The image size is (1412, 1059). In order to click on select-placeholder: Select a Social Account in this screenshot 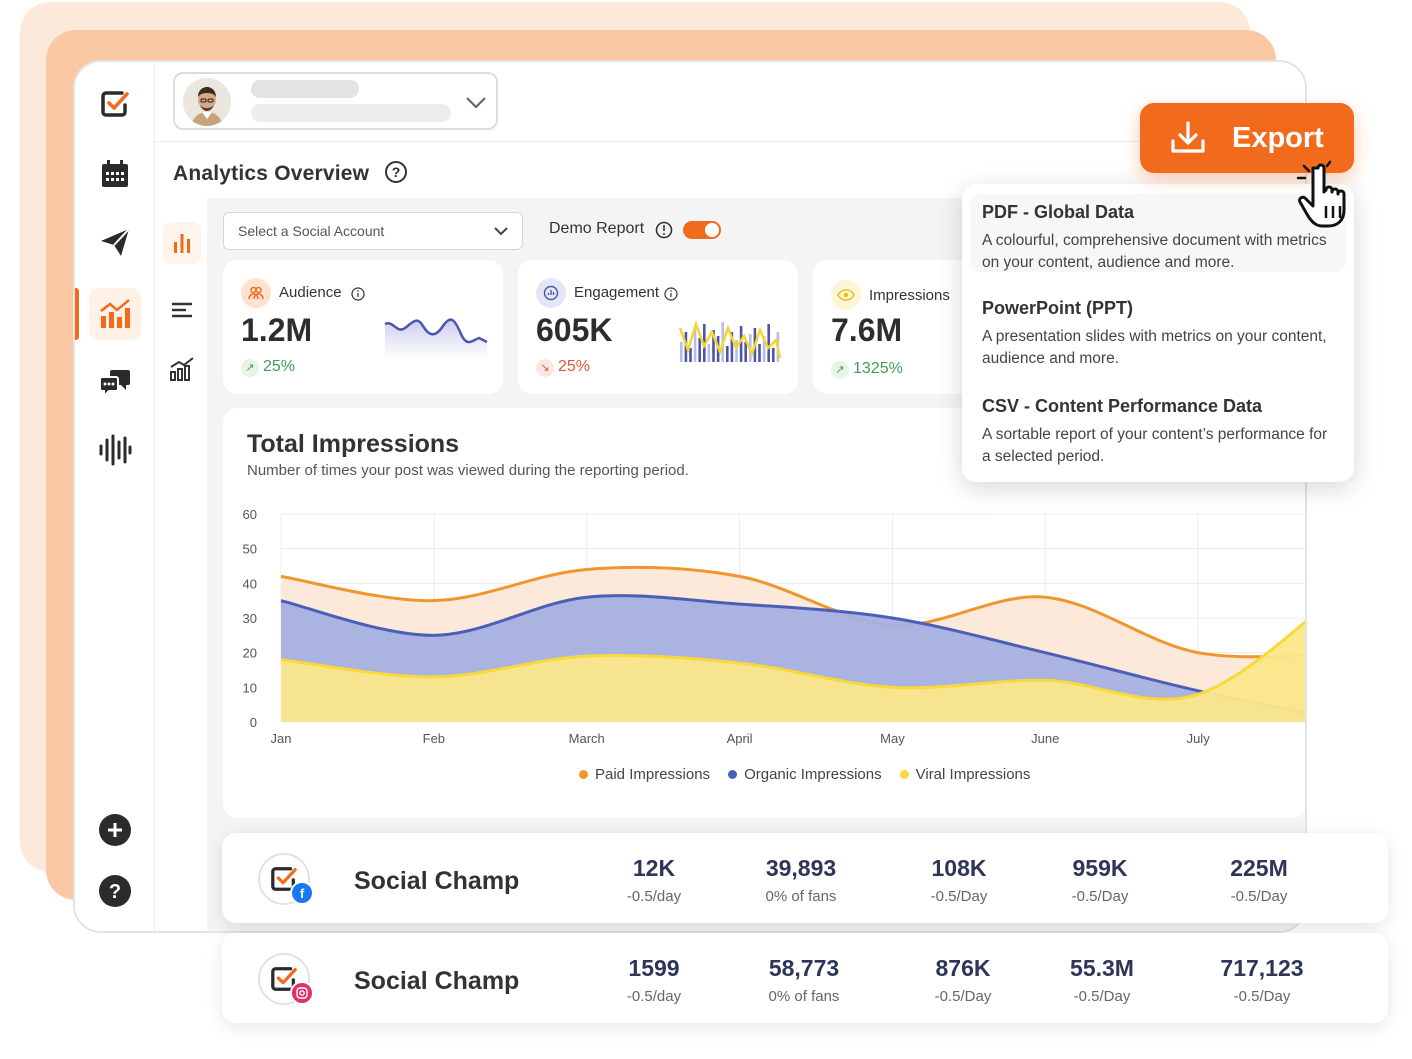, I will do `click(311, 231)`.